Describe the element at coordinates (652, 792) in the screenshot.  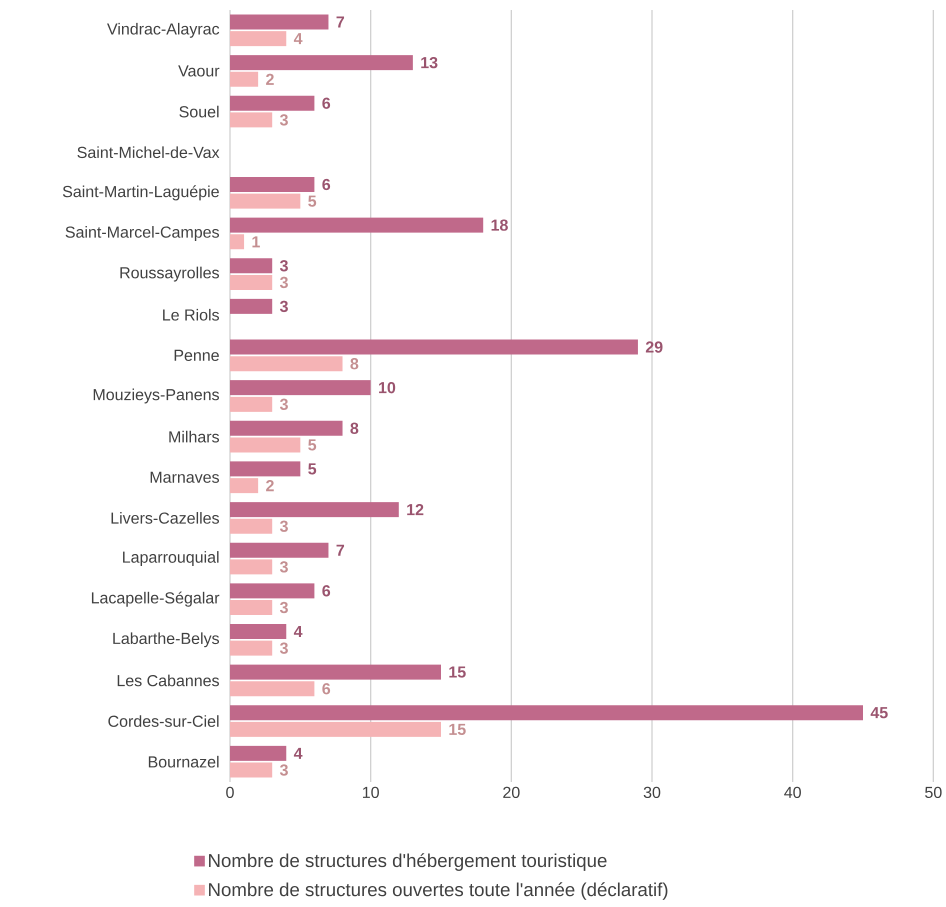
I see `x-tick-label: 30` at that location.